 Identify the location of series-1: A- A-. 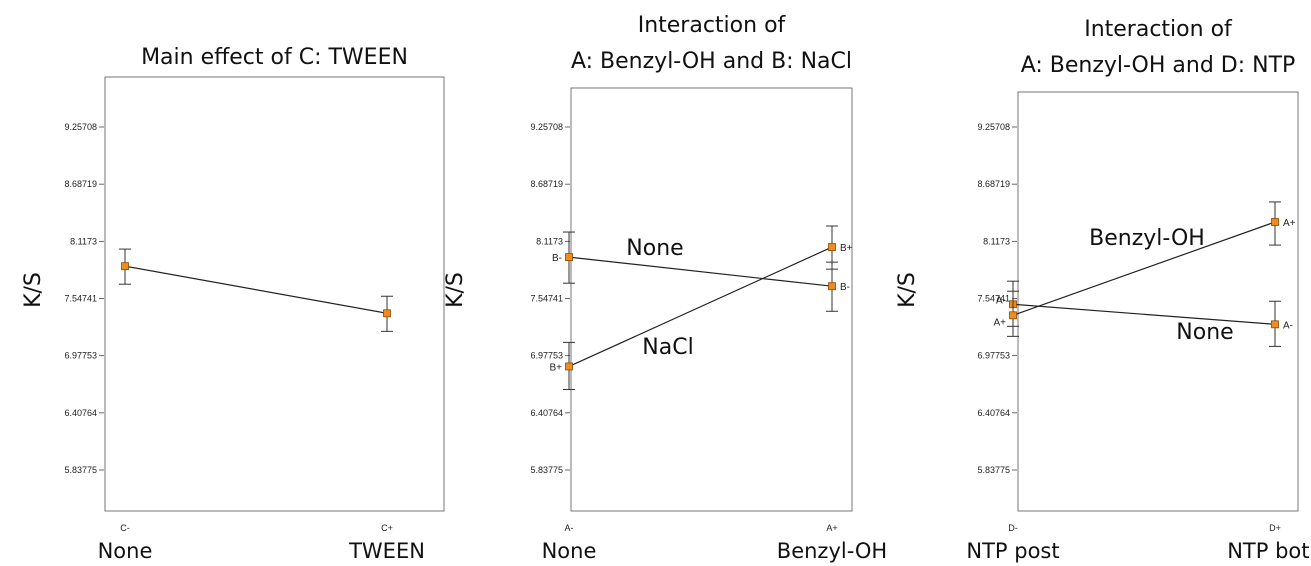
(1144, 313).